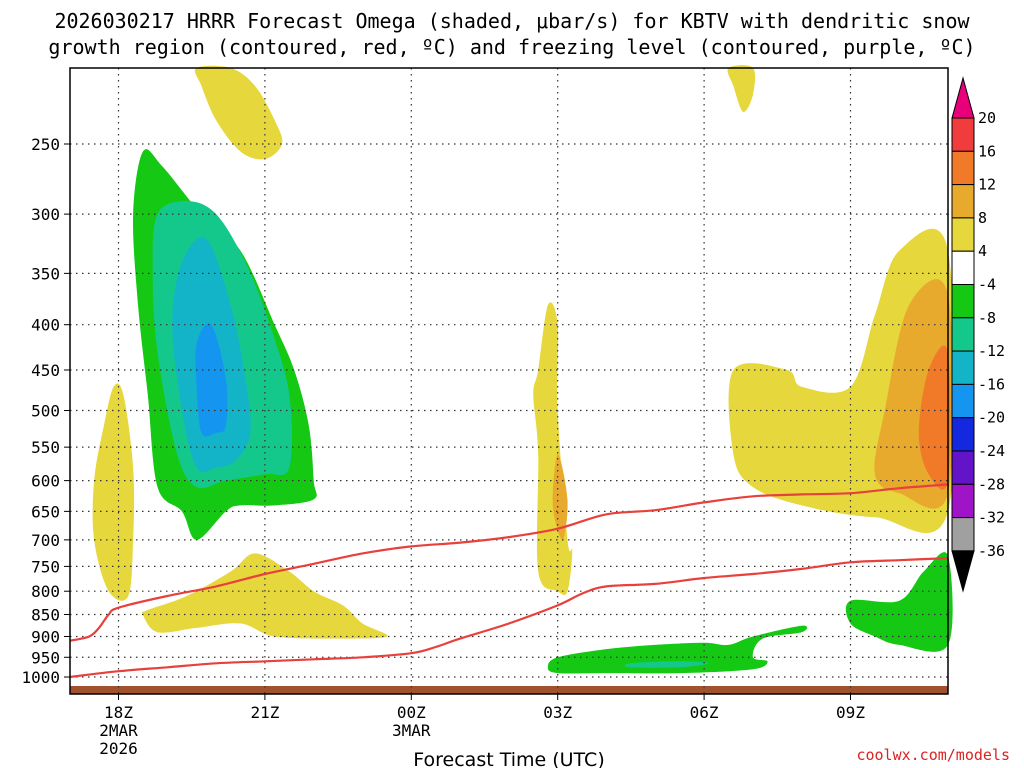  Describe the element at coordinates (411, 730) in the screenshot. I see `x-tick-sublabel: 3MAR` at that location.